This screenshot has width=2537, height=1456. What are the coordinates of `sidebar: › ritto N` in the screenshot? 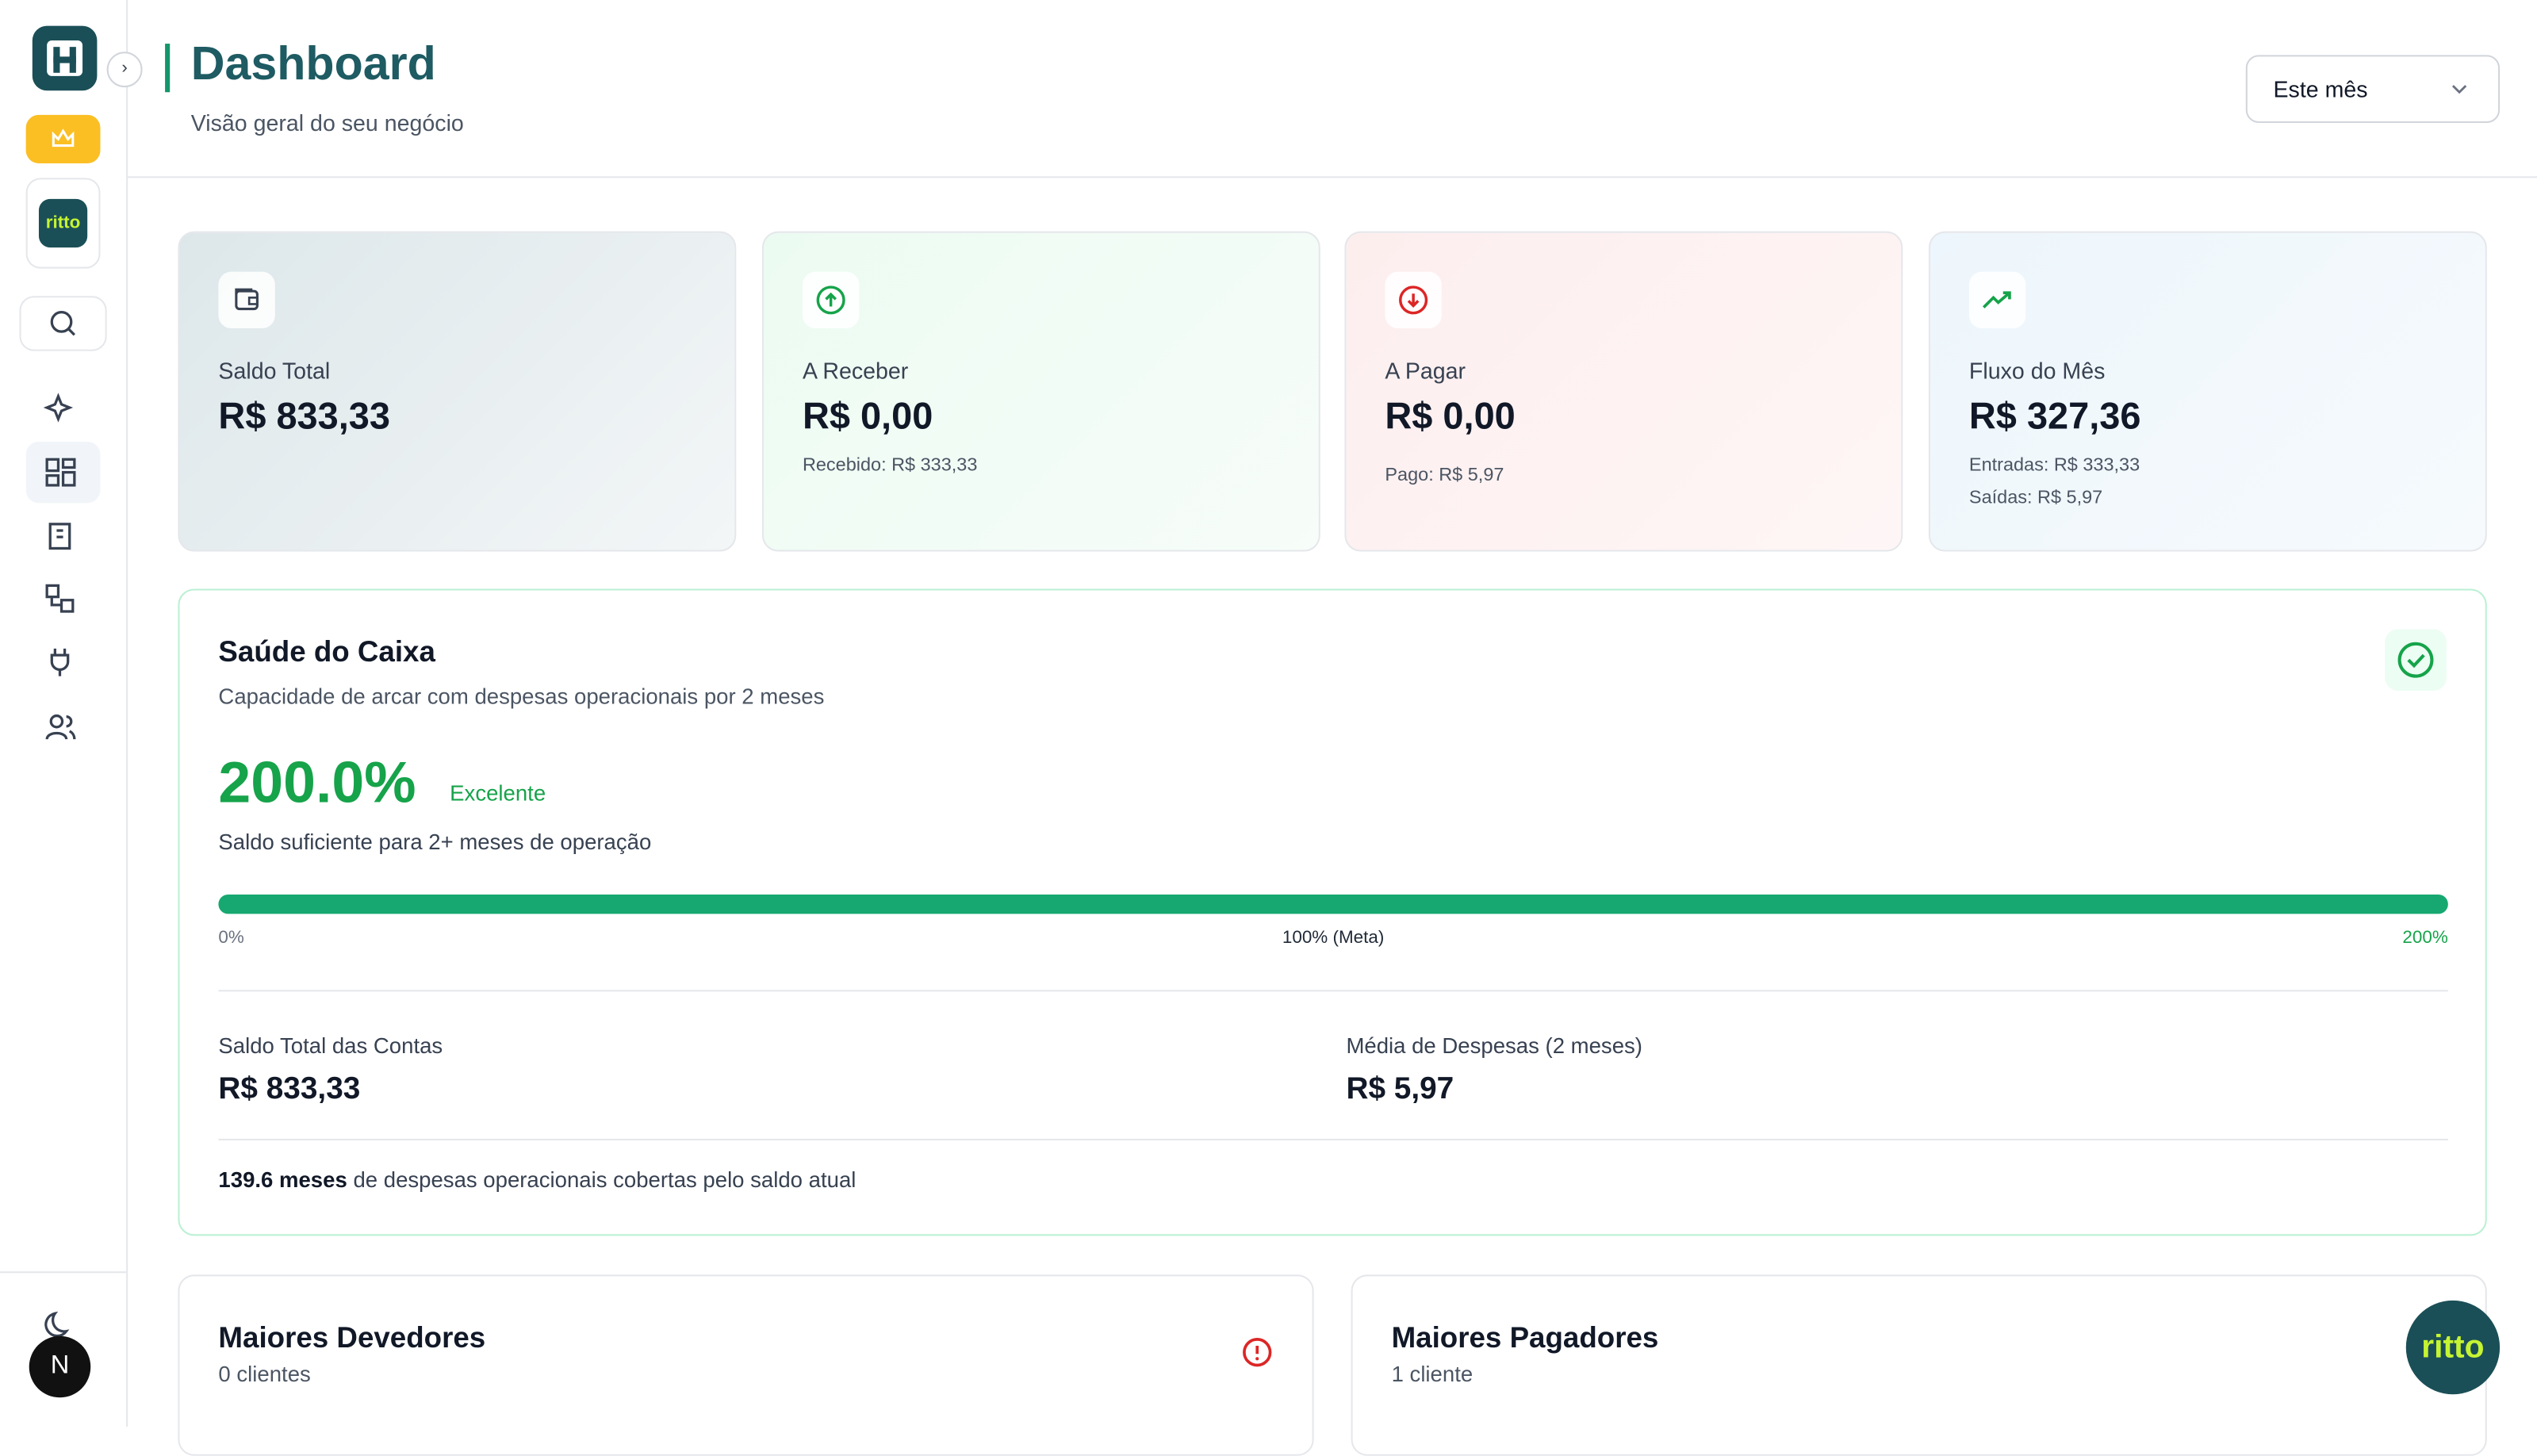 It's located at (71, 713).